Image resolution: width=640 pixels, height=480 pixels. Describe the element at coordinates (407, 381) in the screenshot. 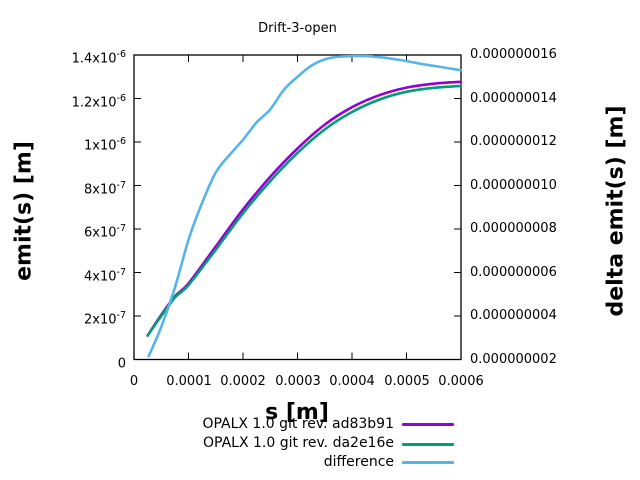

I see `x-tick-label: 0.0005` at that location.